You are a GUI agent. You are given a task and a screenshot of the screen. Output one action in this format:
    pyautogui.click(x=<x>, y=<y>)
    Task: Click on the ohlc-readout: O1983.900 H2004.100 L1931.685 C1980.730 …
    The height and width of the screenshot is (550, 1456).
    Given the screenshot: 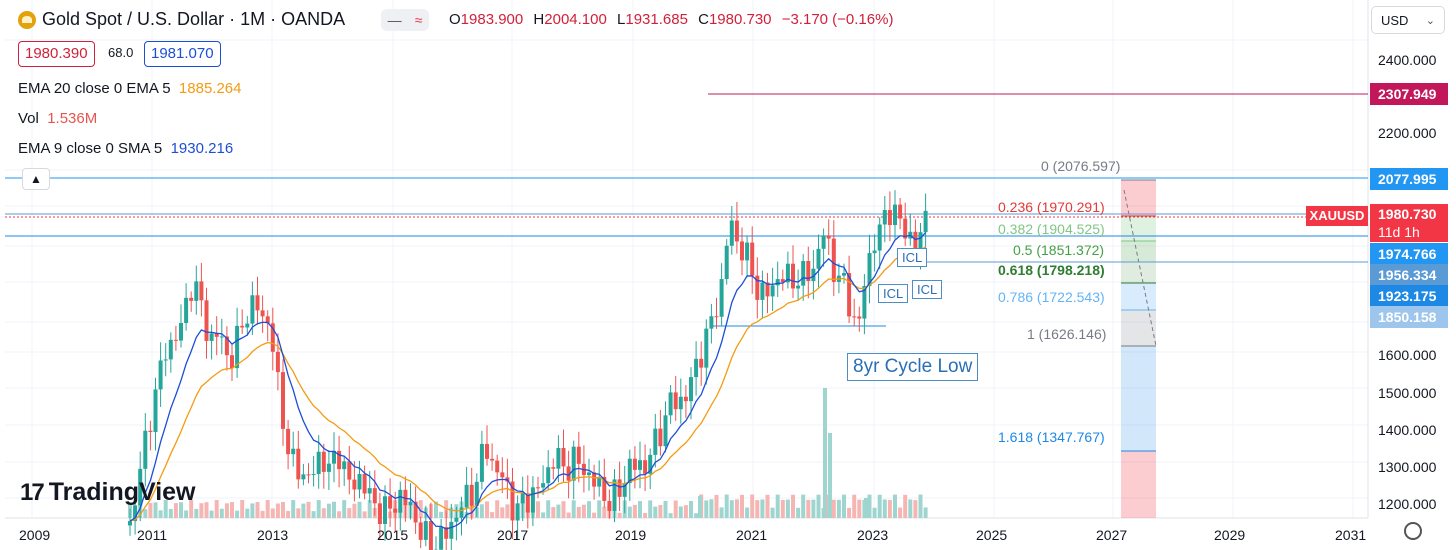 What is the action you would take?
    pyautogui.click(x=671, y=19)
    